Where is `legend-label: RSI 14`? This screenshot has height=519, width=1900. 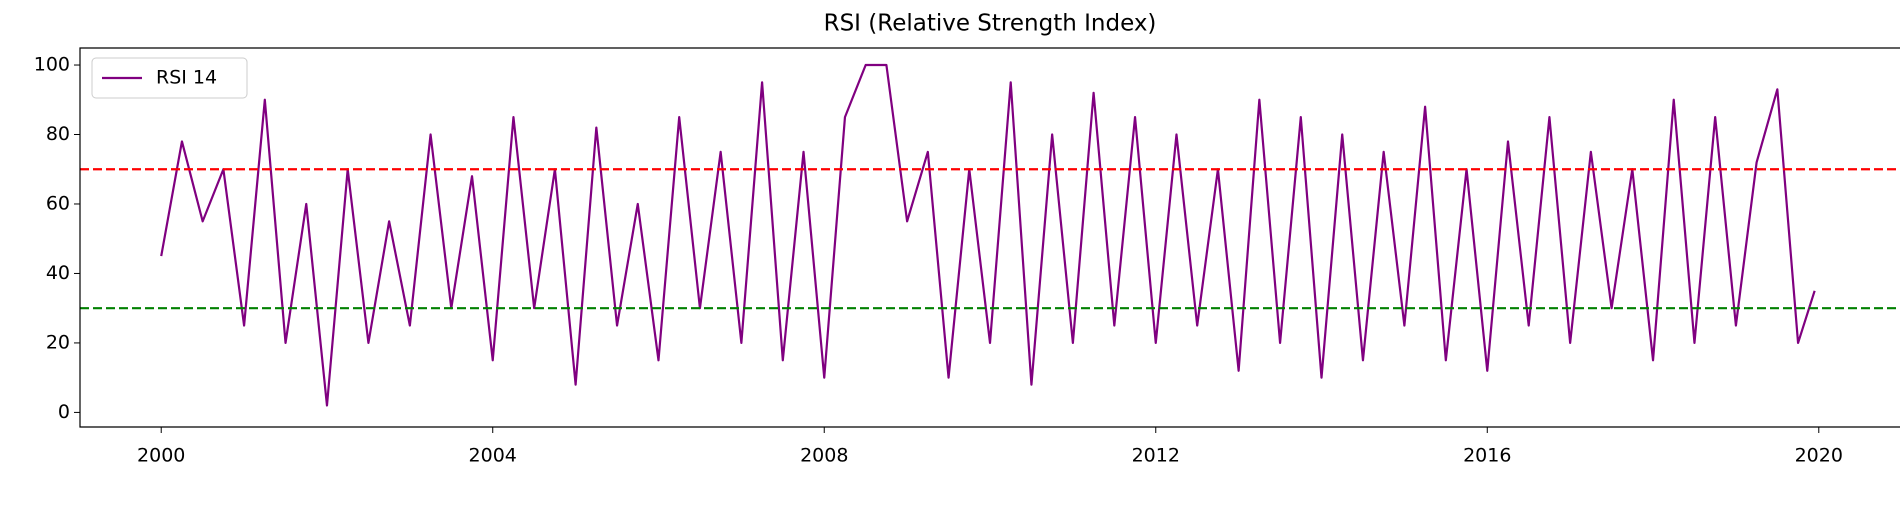 legend-label: RSI 14 is located at coordinates (186, 78).